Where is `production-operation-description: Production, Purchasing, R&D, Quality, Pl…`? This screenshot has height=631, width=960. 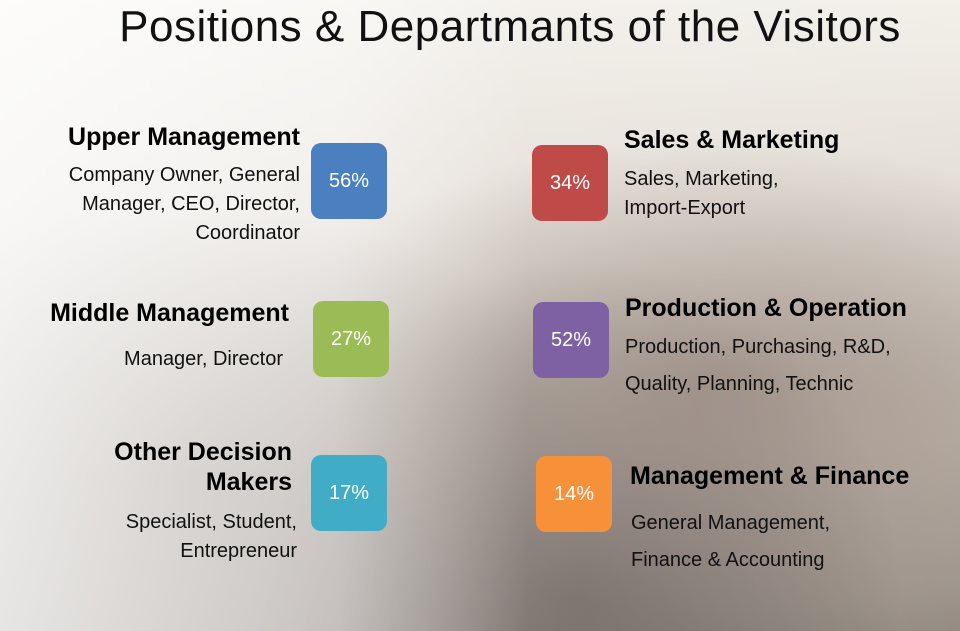 production-operation-description: Production, Purchasing, R&D, Quality, Pl… is located at coordinates (758, 366).